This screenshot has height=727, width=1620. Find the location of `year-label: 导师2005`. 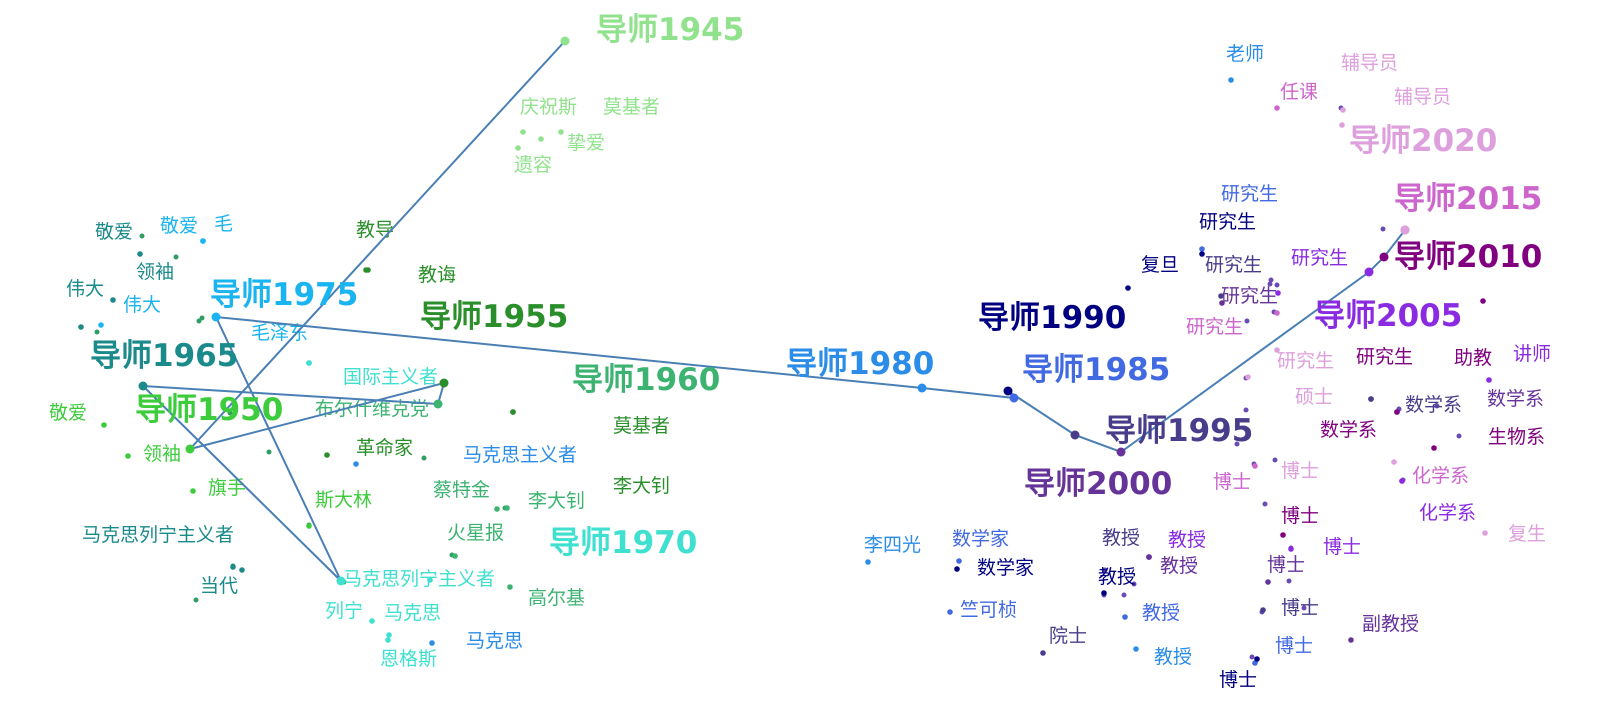

year-label: 导师2005 is located at coordinates (1388, 316).